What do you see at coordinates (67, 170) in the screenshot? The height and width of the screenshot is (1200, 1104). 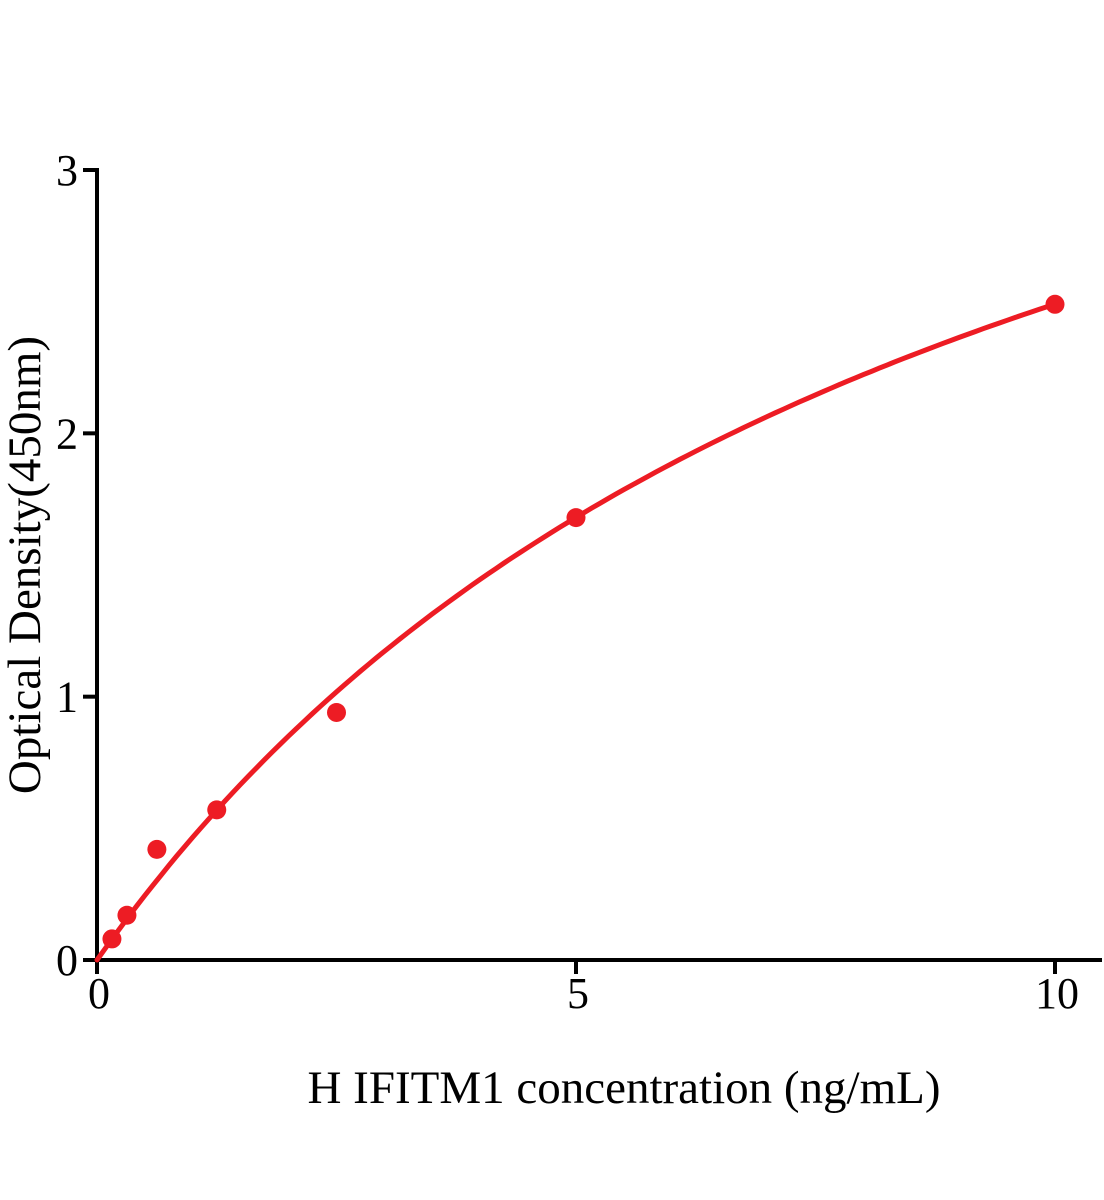 I see `y-tick-label: 3` at bounding box center [67, 170].